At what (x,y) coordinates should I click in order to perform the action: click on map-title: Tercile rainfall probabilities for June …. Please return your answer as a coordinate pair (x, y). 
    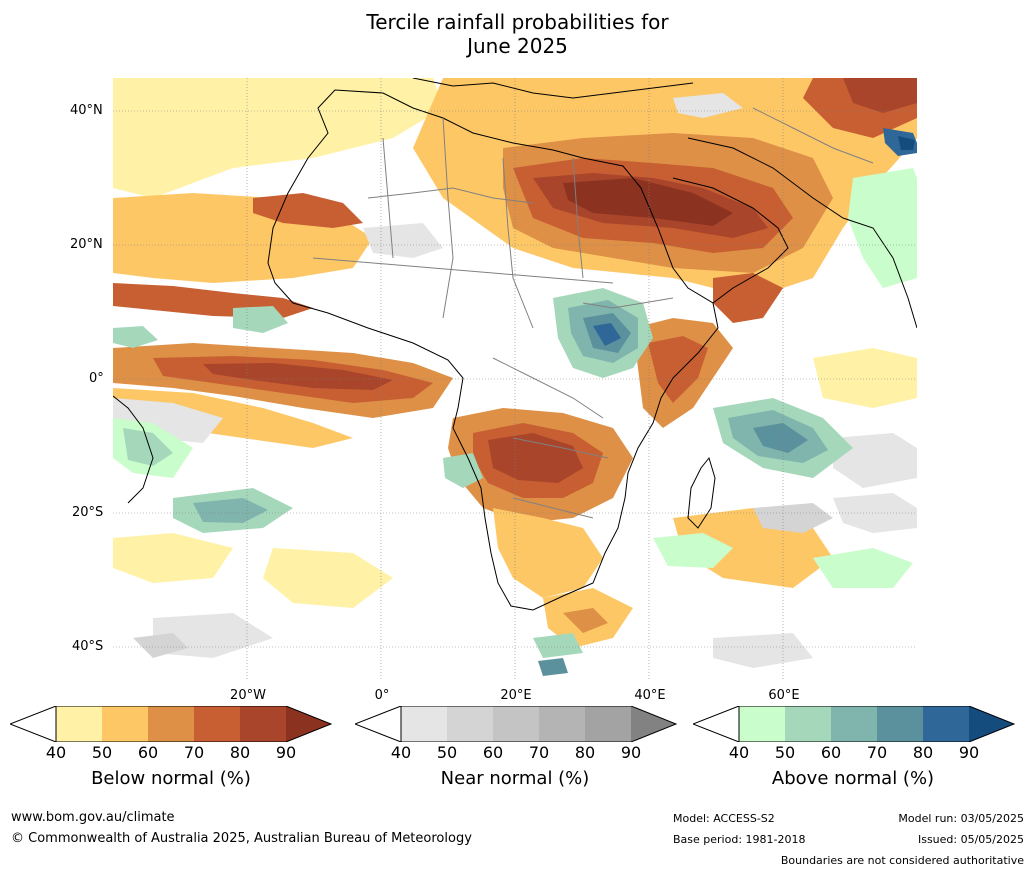
    Looking at the image, I should click on (517, 34).